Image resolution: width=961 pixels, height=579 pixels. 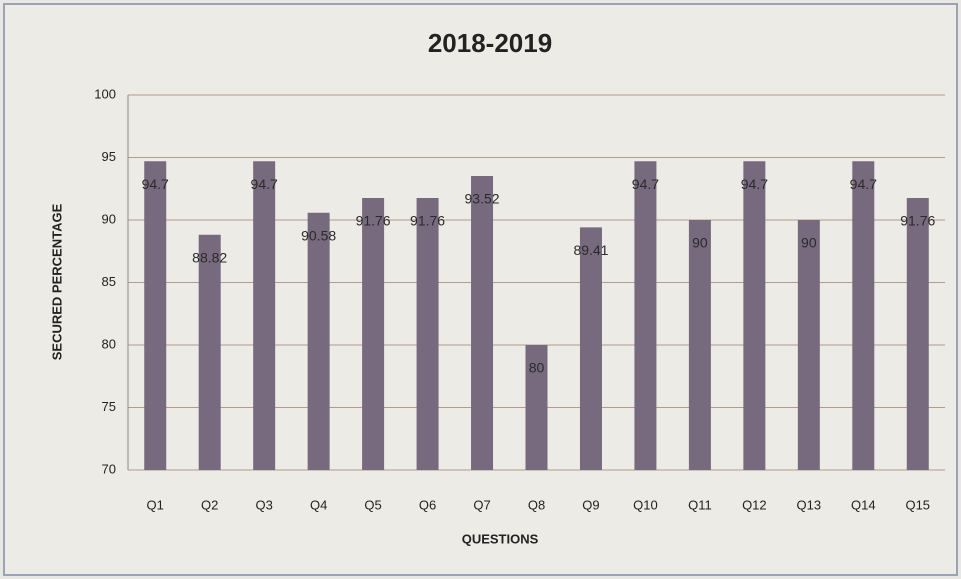 What do you see at coordinates (481, 504) in the screenshot?
I see `x-tick-label: Q7` at bounding box center [481, 504].